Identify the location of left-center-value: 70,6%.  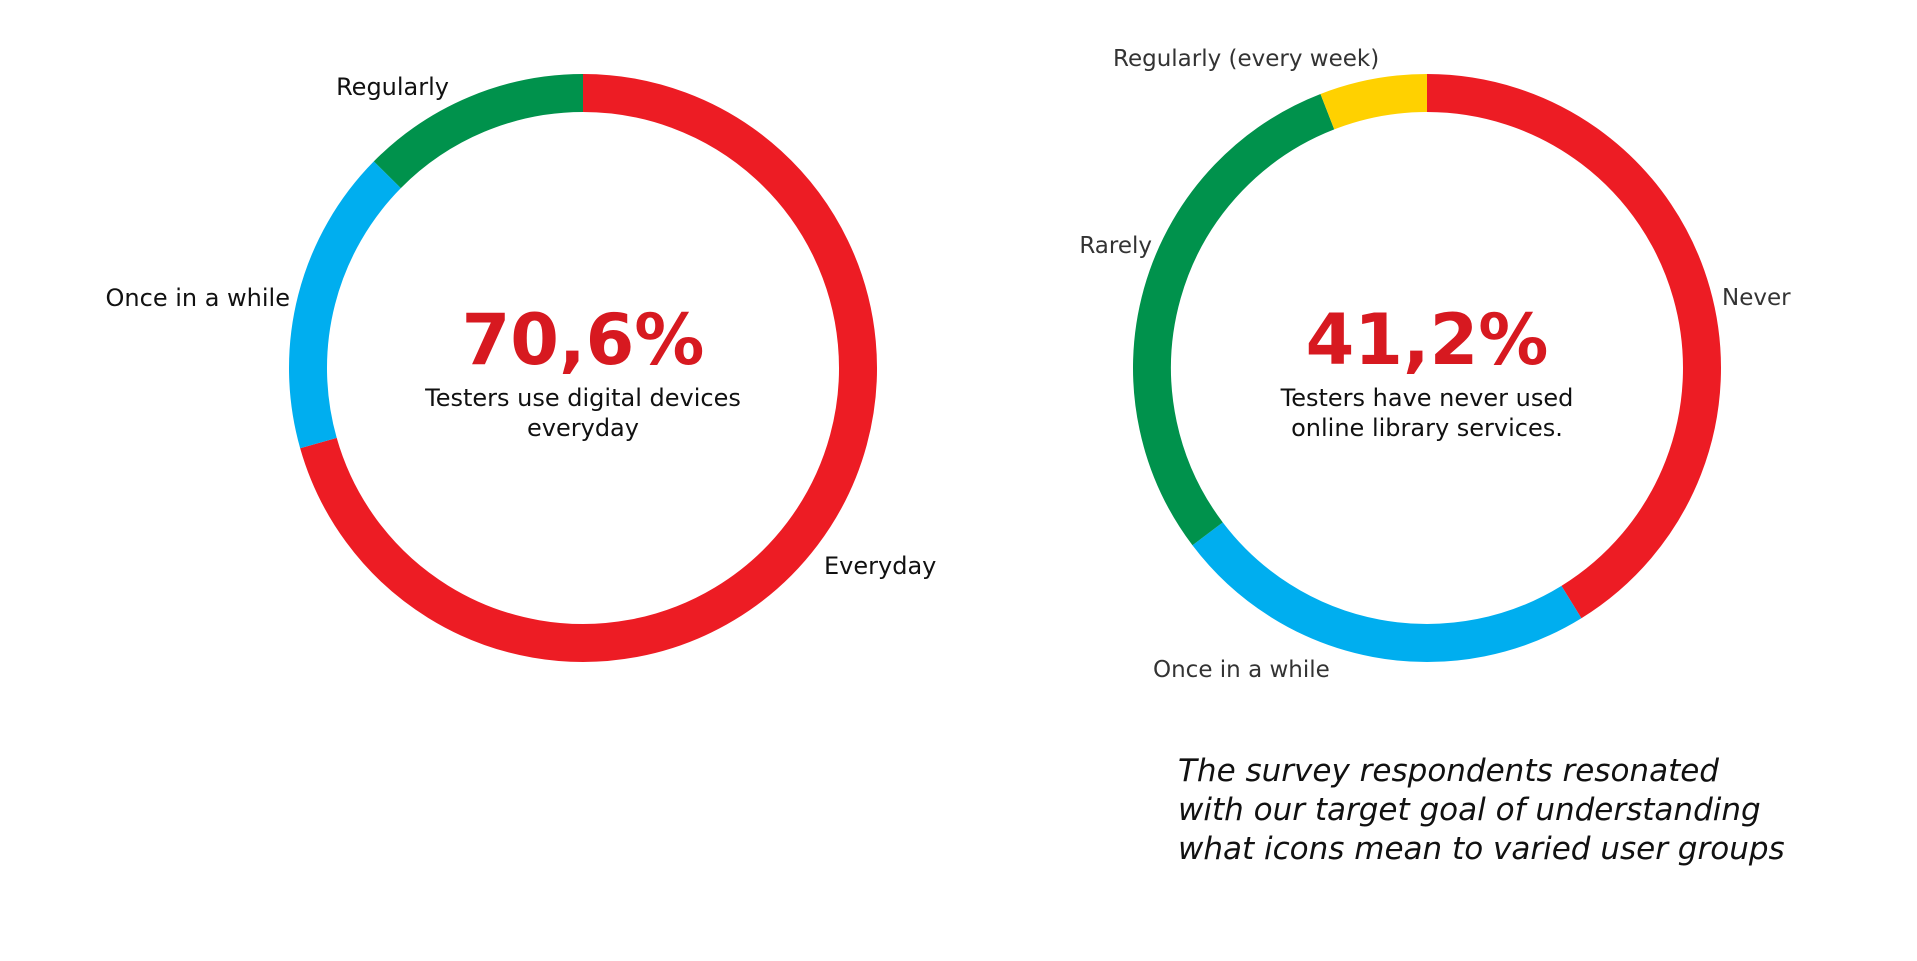
(583, 340).